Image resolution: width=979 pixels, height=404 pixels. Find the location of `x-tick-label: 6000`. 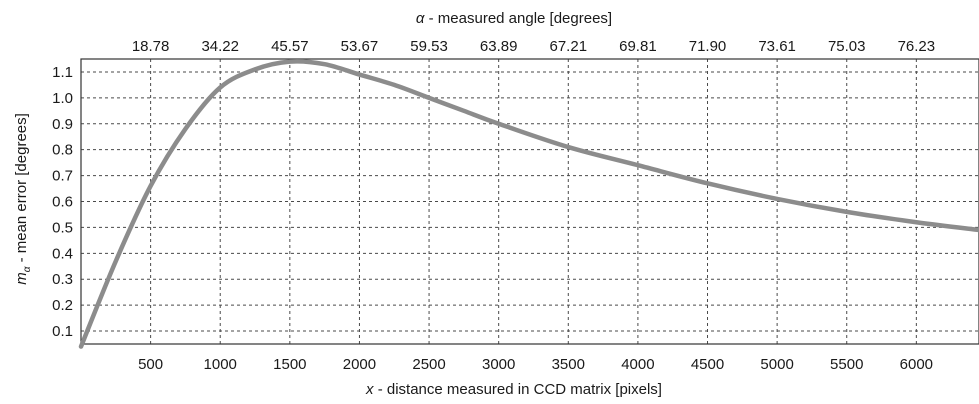

x-tick-label: 6000 is located at coordinates (916, 364).